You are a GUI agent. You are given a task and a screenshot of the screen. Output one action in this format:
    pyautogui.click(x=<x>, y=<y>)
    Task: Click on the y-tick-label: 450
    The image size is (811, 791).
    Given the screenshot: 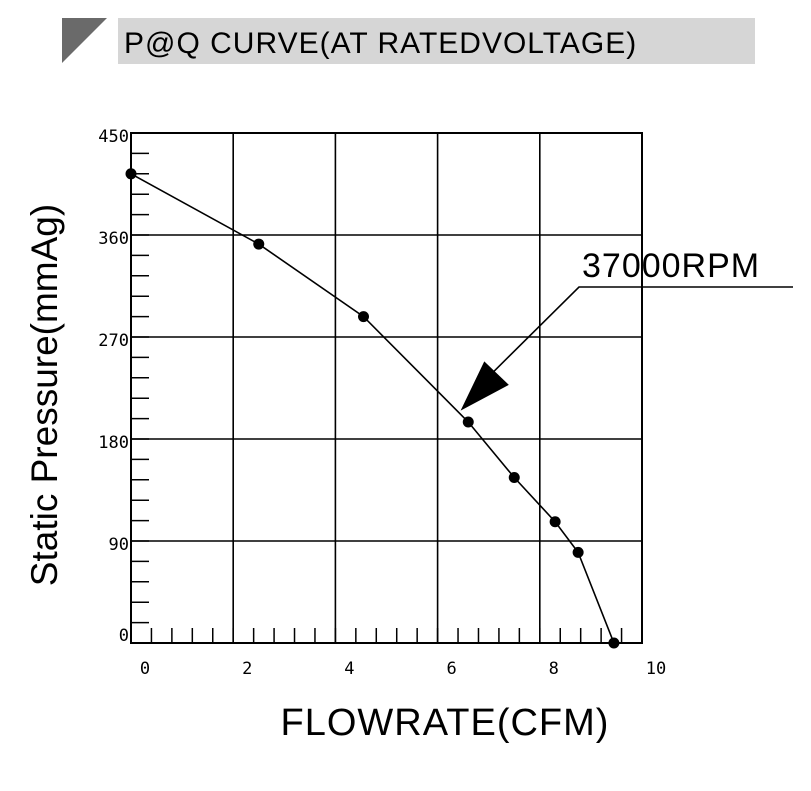 What is the action you would take?
    pyautogui.click(x=113, y=137)
    